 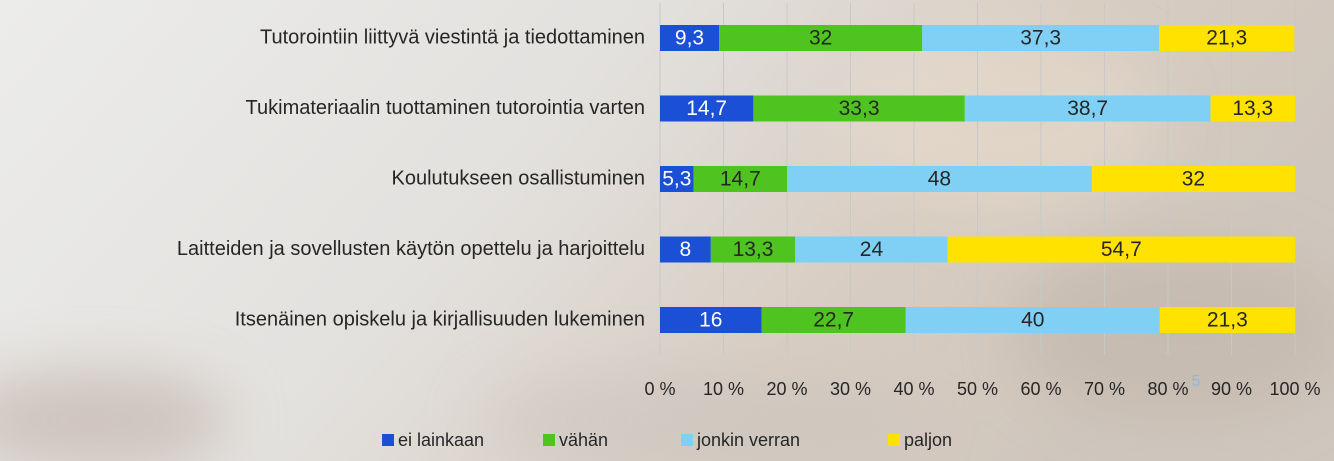 I want to click on data-label: 33,3, so click(x=859, y=108).